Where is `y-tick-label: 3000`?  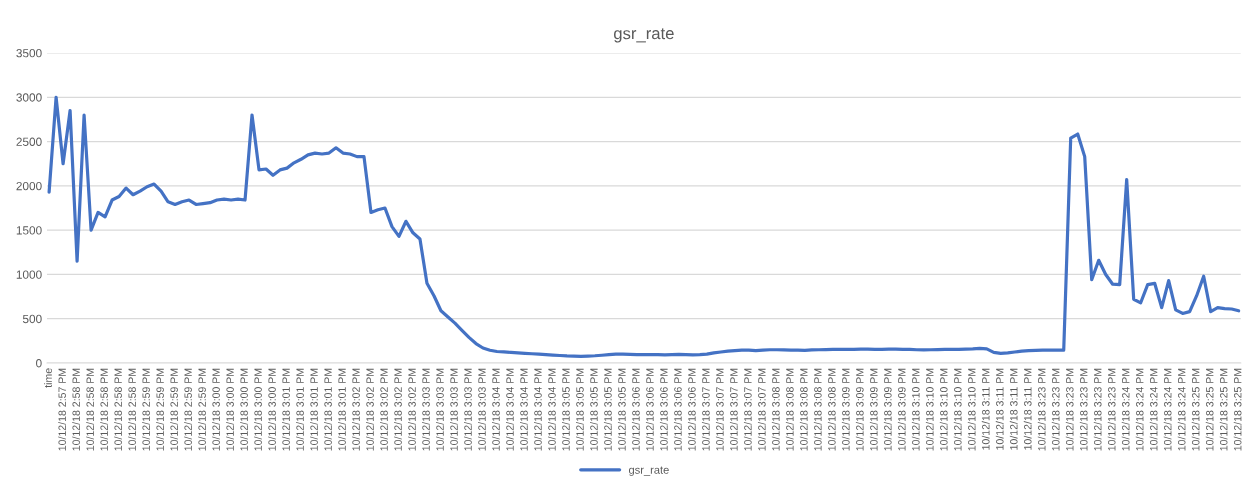 y-tick-label: 3000 is located at coordinates (29, 97).